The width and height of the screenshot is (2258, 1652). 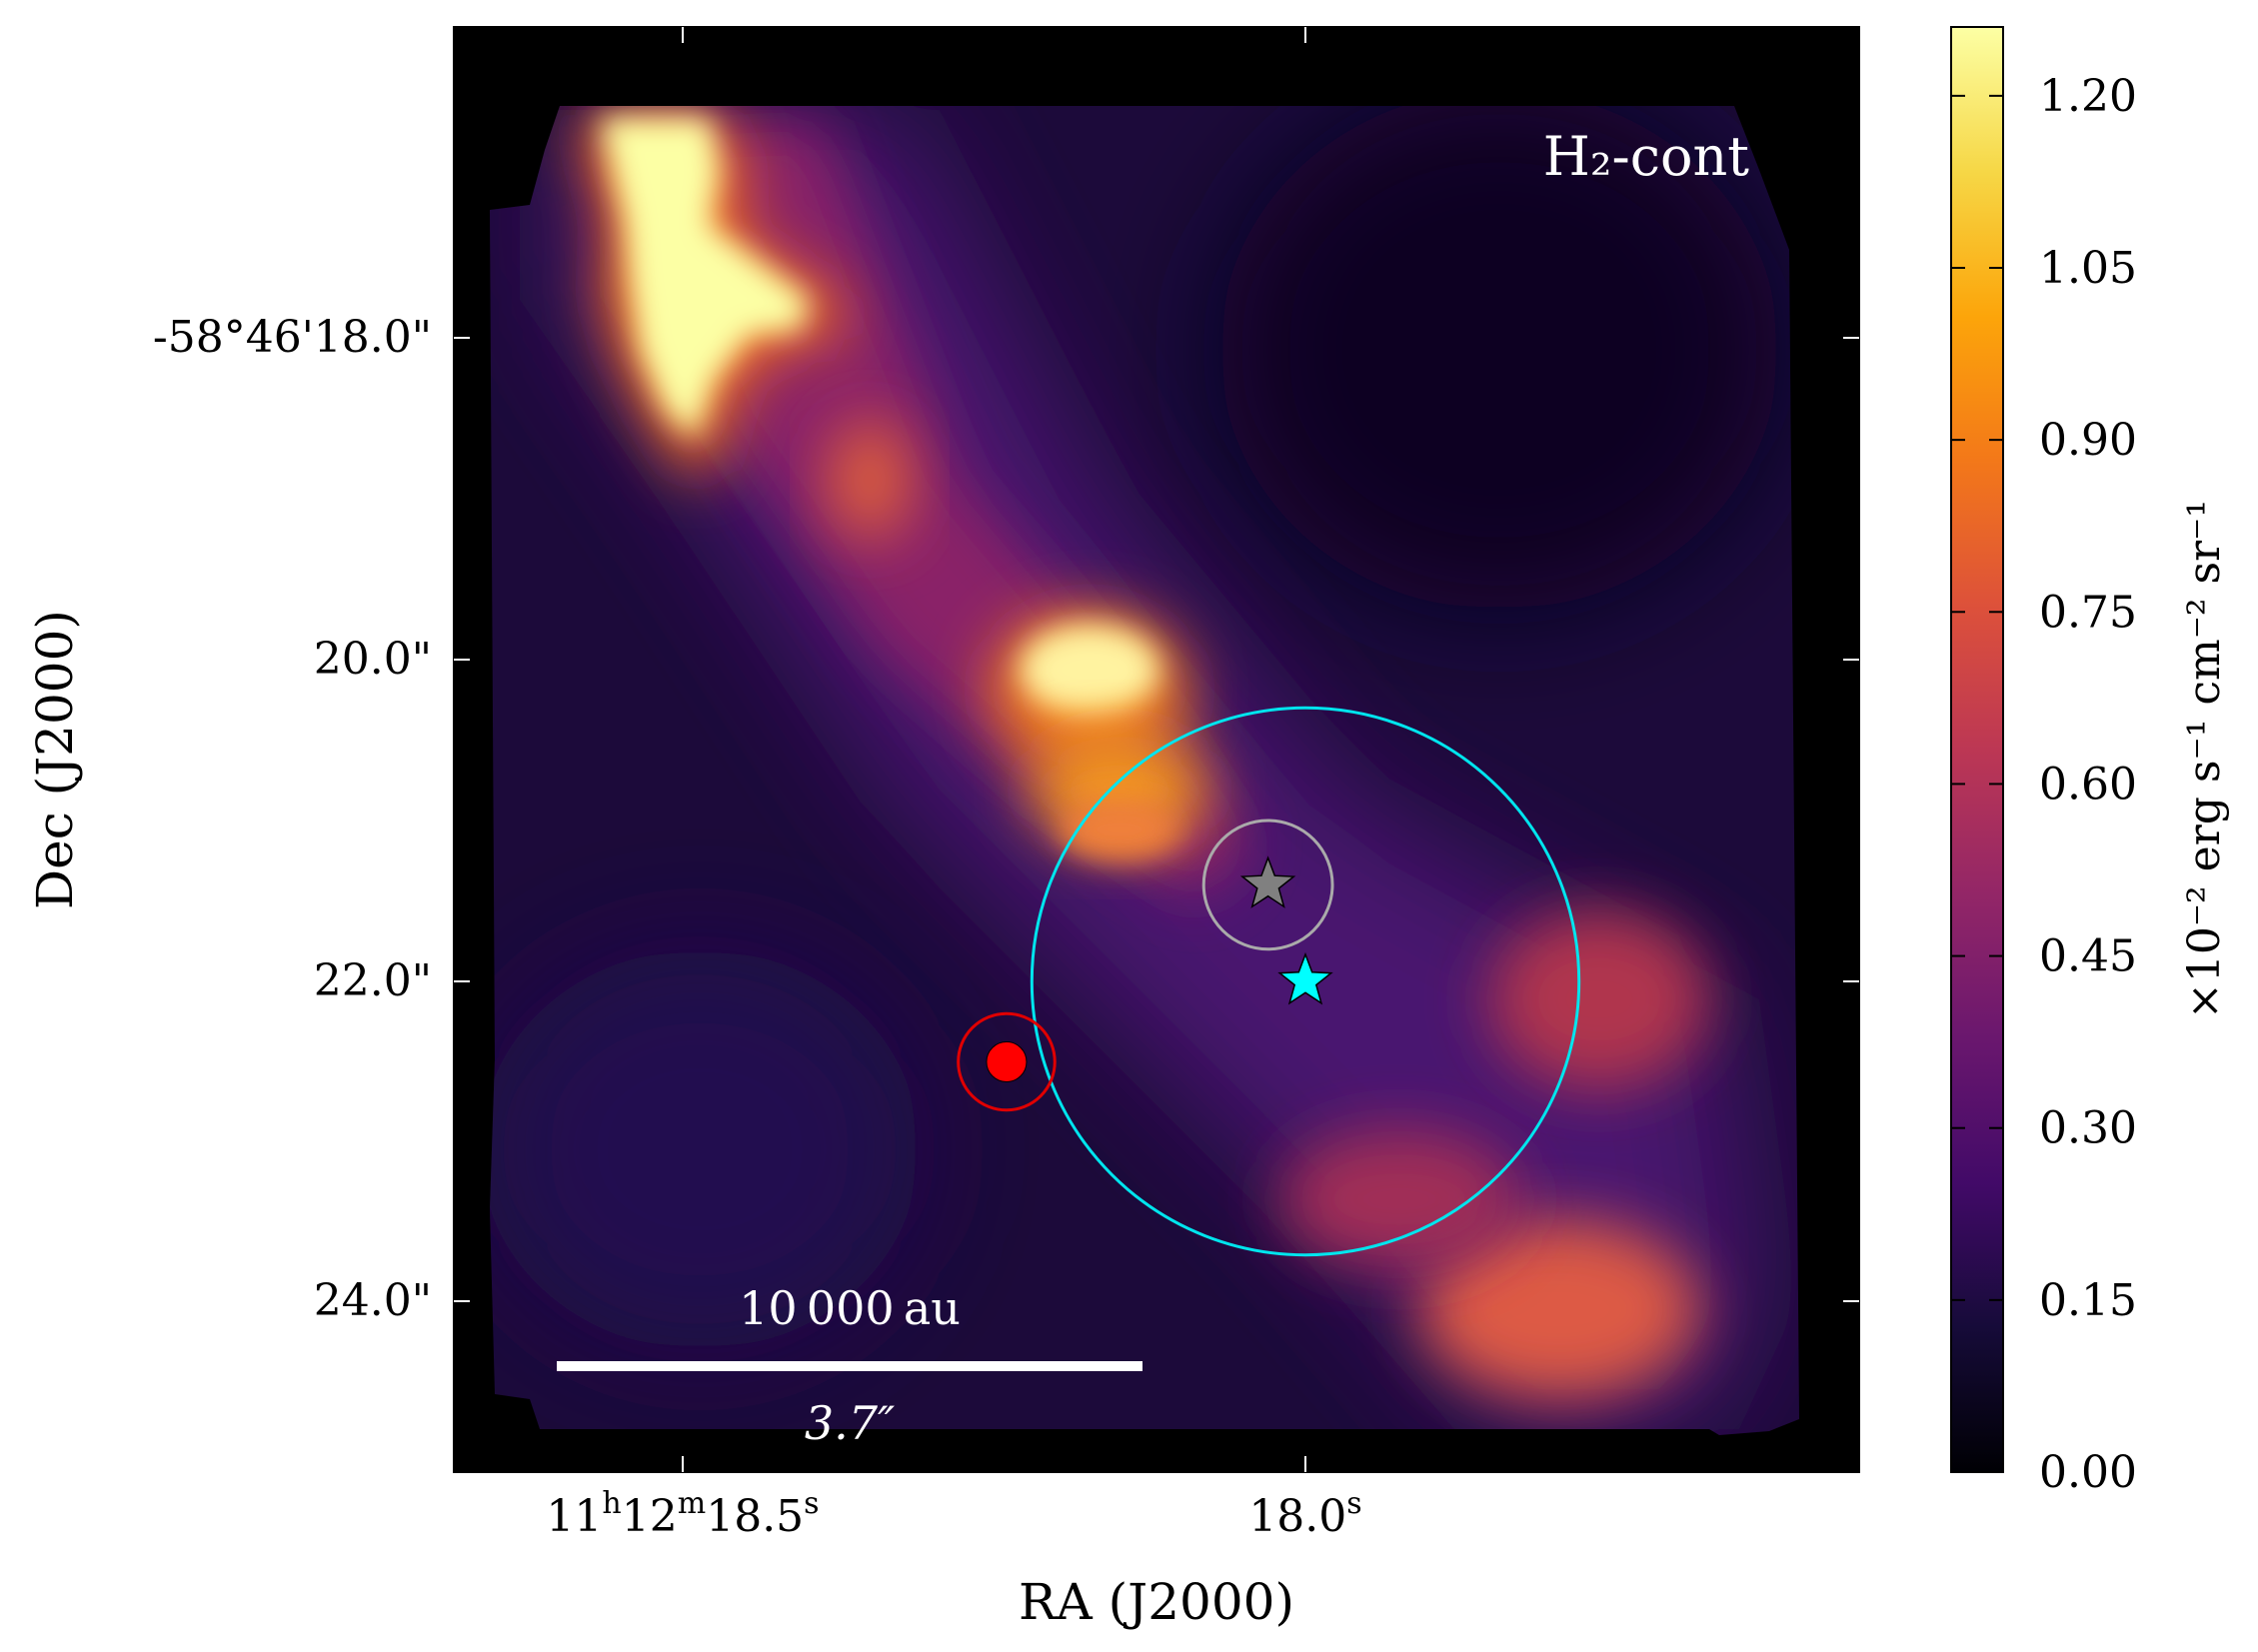 What do you see at coordinates (850, 1308) in the screenshot?
I see `scalebar-top-label: 10 000 au` at bounding box center [850, 1308].